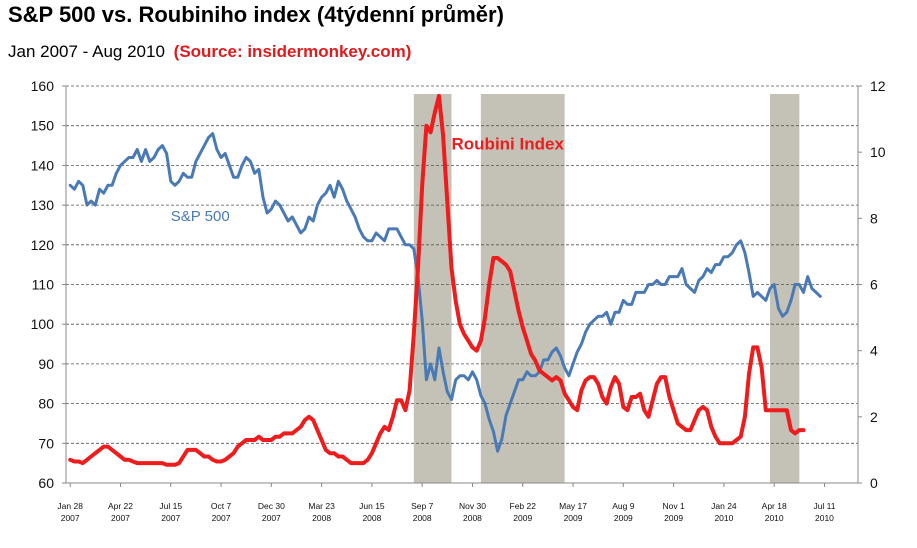 The width and height of the screenshot is (917, 548). Describe the element at coordinates (271, 506) in the screenshot. I see `x-tick-label: Dec 30` at that location.